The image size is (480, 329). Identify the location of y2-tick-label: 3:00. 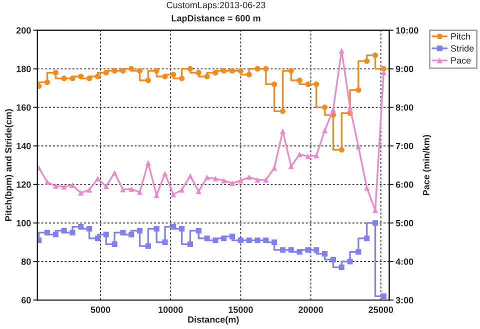
(405, 300).